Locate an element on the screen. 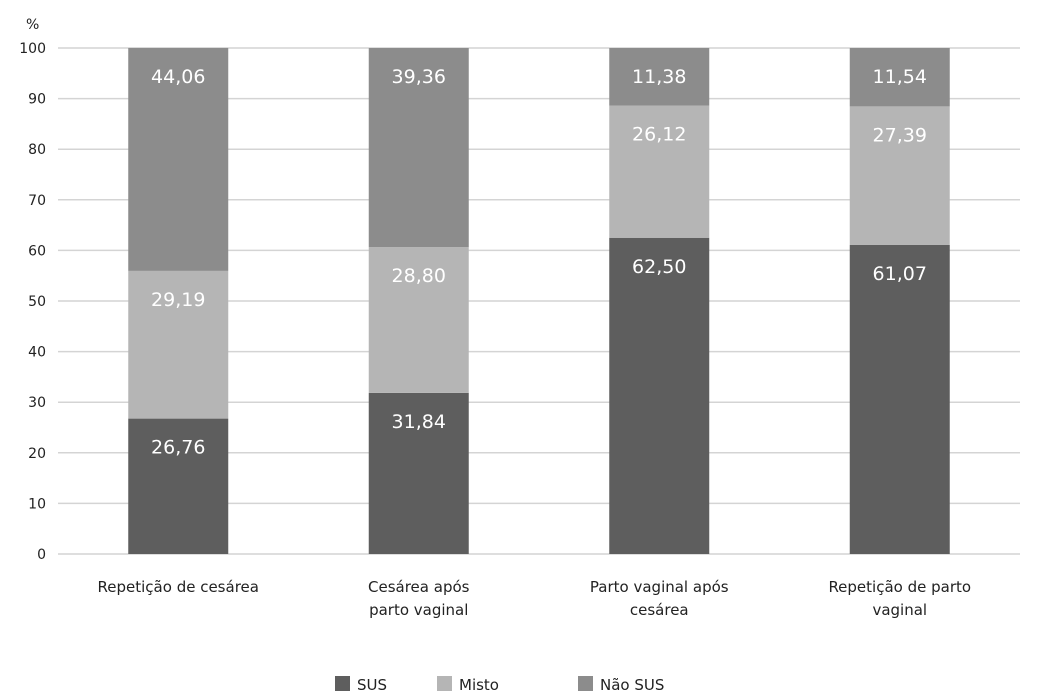 The width and height of the screenshot is (1038, 693). y-tick-label: 80 is located at coordinates (37, 150).